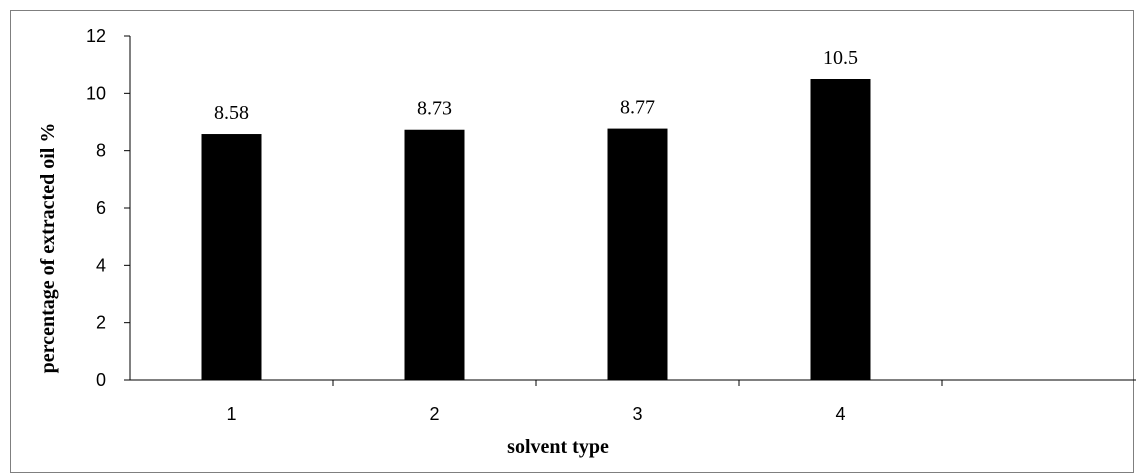 This screenshot has height=475, width=1136. Describe the element at coordinates (101, 265) in the screenshot. I see `y-tick-label: 4` at that location.